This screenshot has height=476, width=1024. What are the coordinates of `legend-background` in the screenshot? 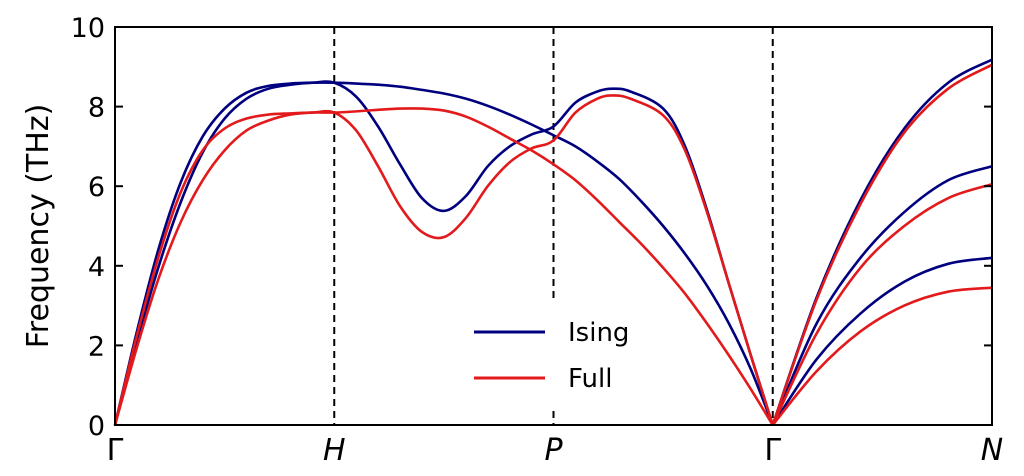 It's located at (557, 354).